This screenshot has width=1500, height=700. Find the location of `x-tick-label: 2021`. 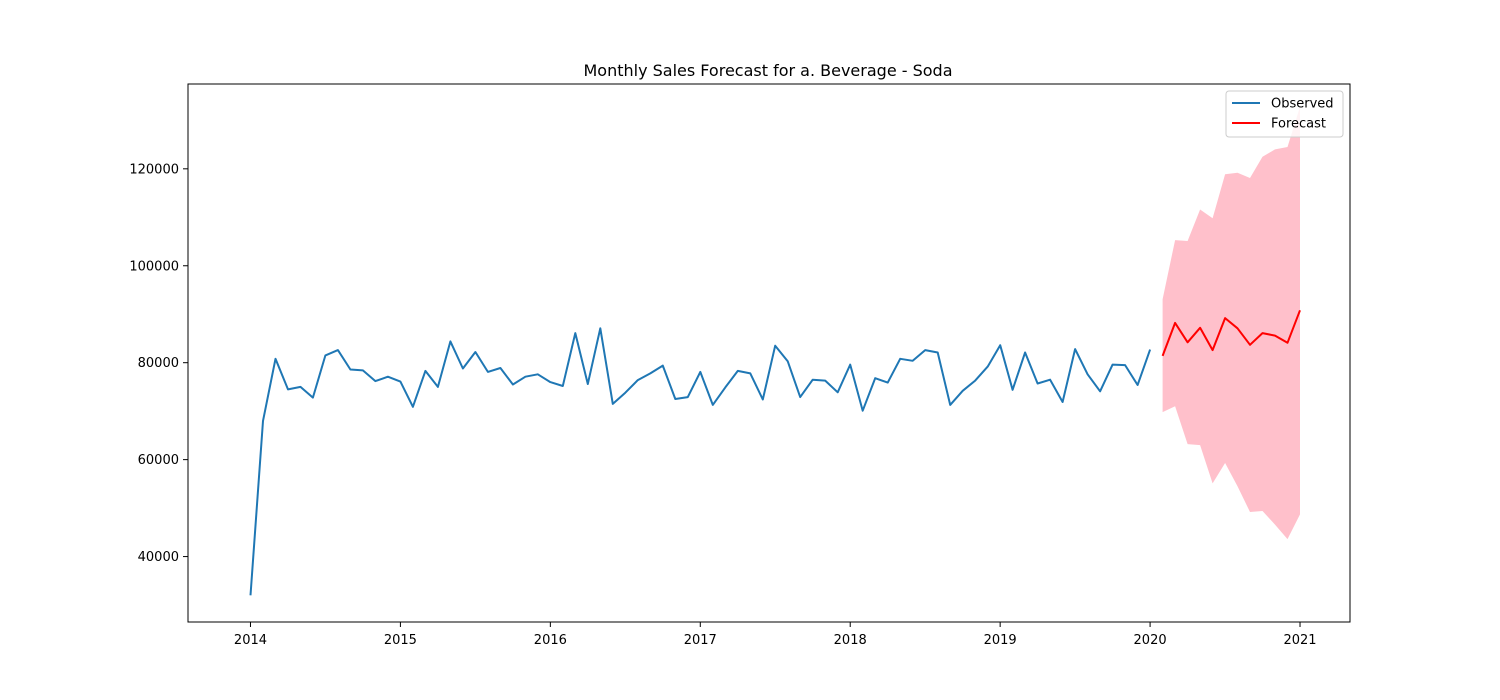

x-tick-label: 2021 is located at coordinates (1299, 640).